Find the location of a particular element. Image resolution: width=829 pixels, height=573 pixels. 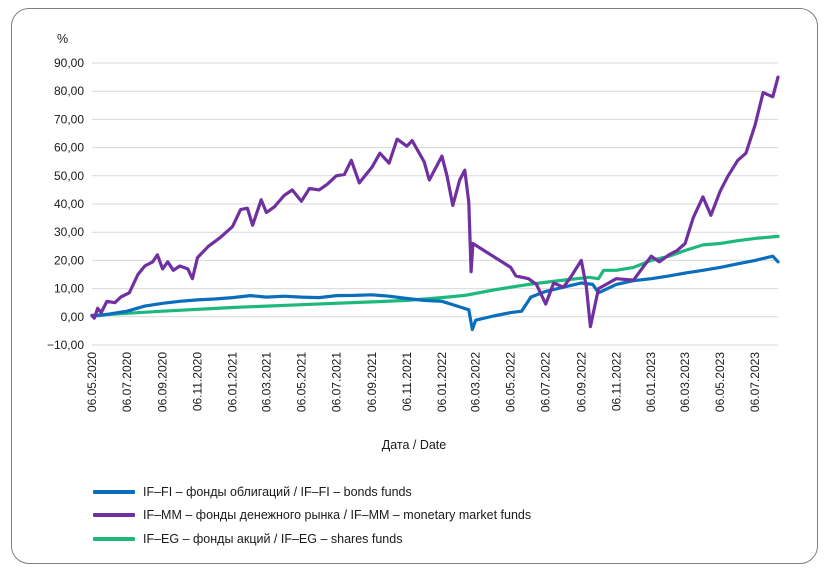

x-tick-label: 06.03.2022 is located at coordinates (476, 382).